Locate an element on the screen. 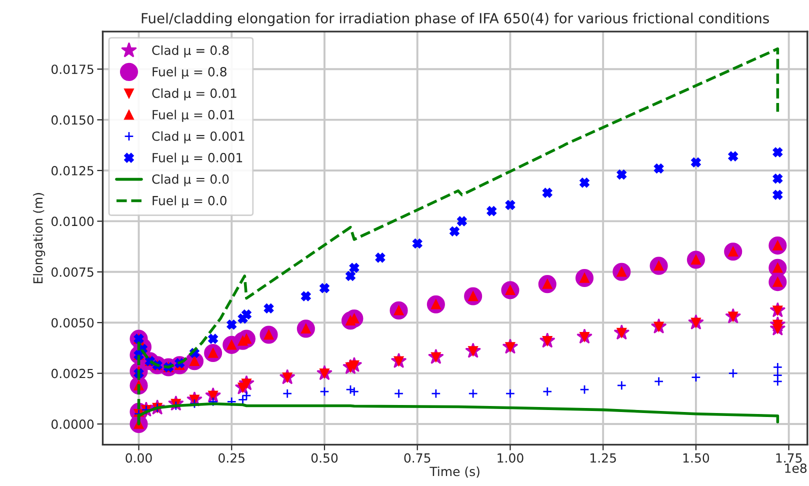 This screenshot has width=809, height=486. y-tick-label: 0.0075 is located at coordinates (72, 272).